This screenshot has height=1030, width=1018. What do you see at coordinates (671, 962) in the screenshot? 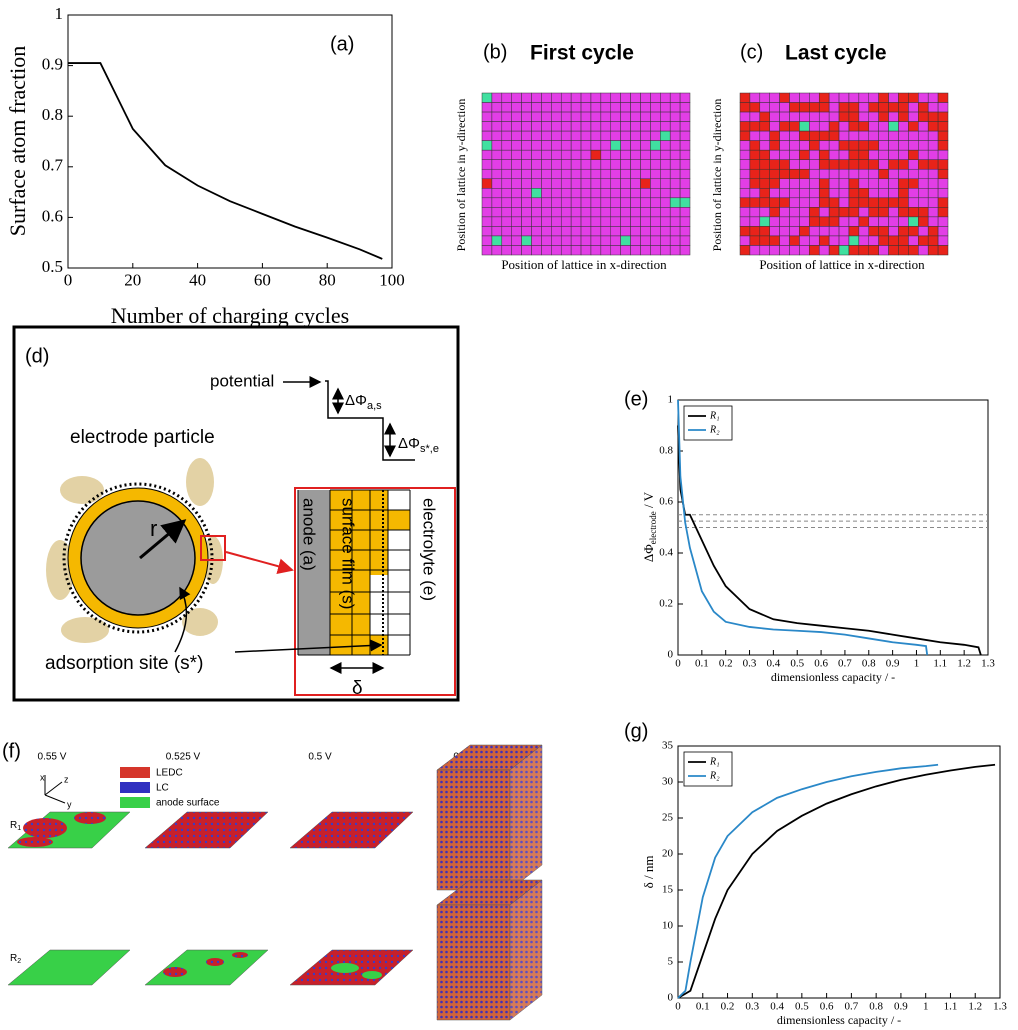
I see `y-tick-label: 5` at bounding box center [671, 962].